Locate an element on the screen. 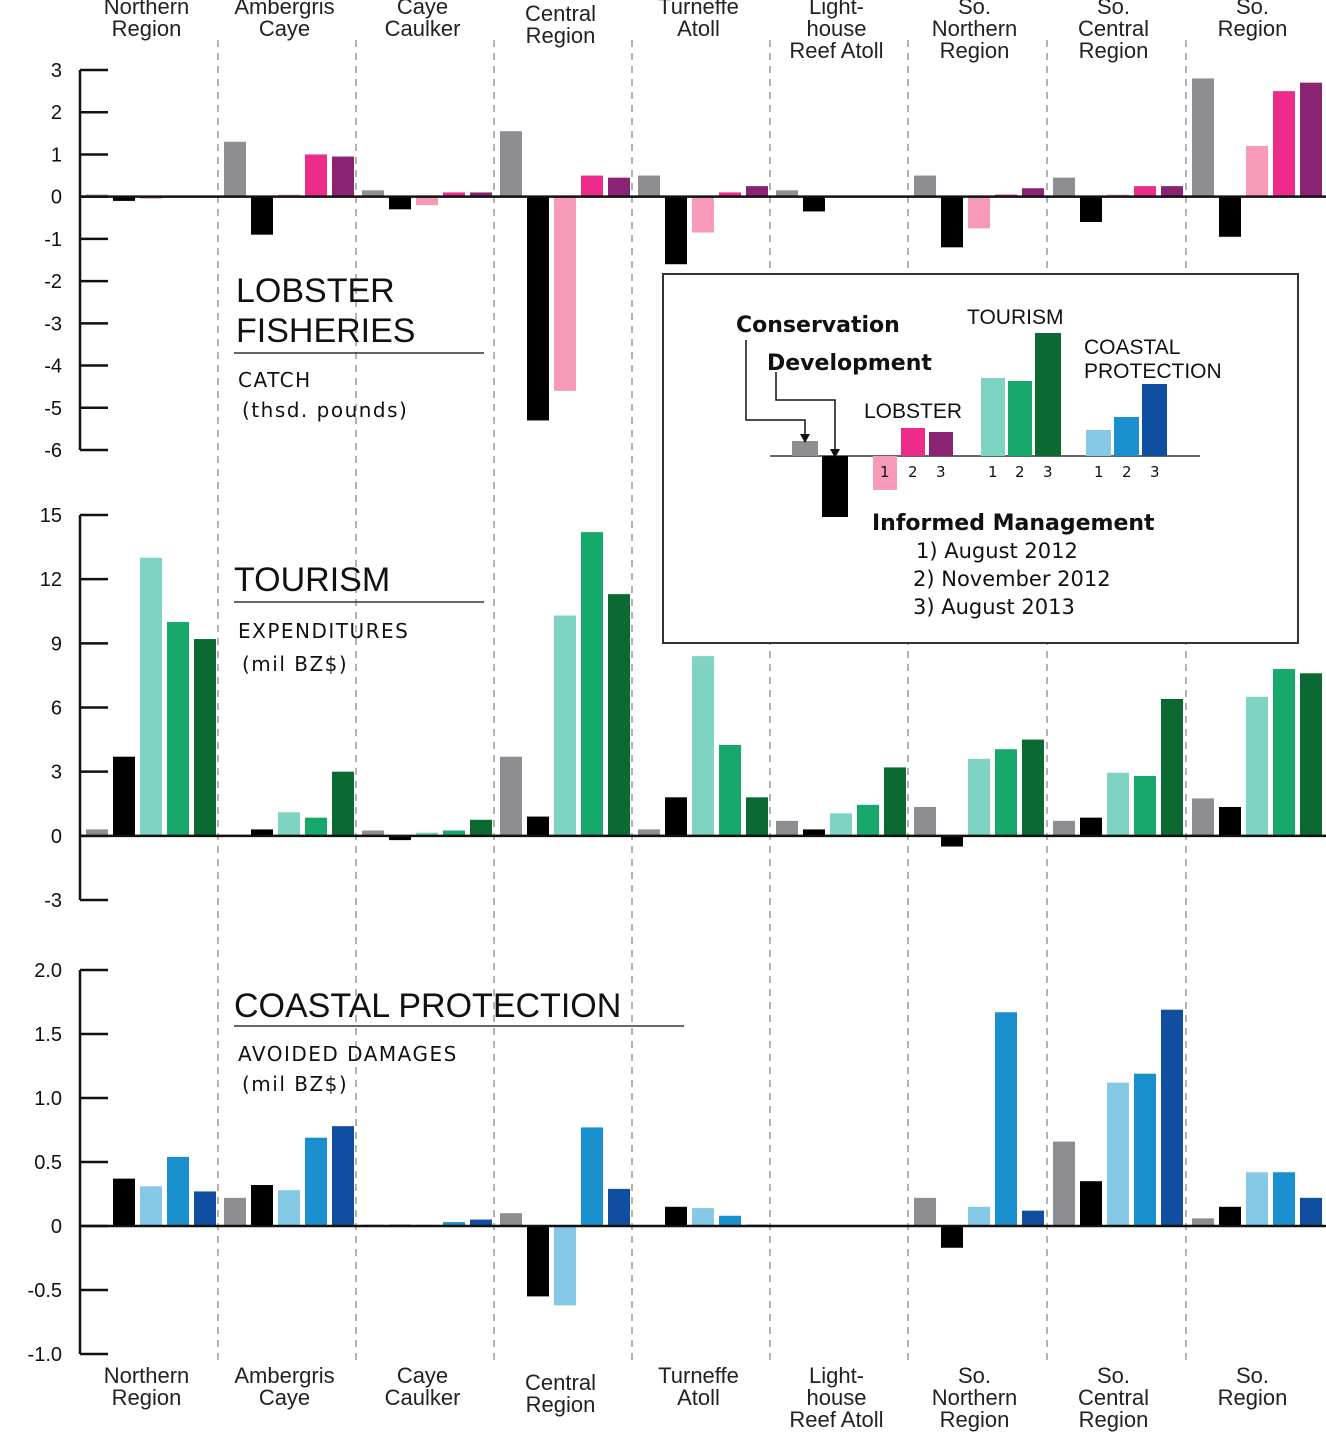 The height and width of the screenshot is (1432, 1326). bar-conservation-northern-region is located at coordinates (97, 832).